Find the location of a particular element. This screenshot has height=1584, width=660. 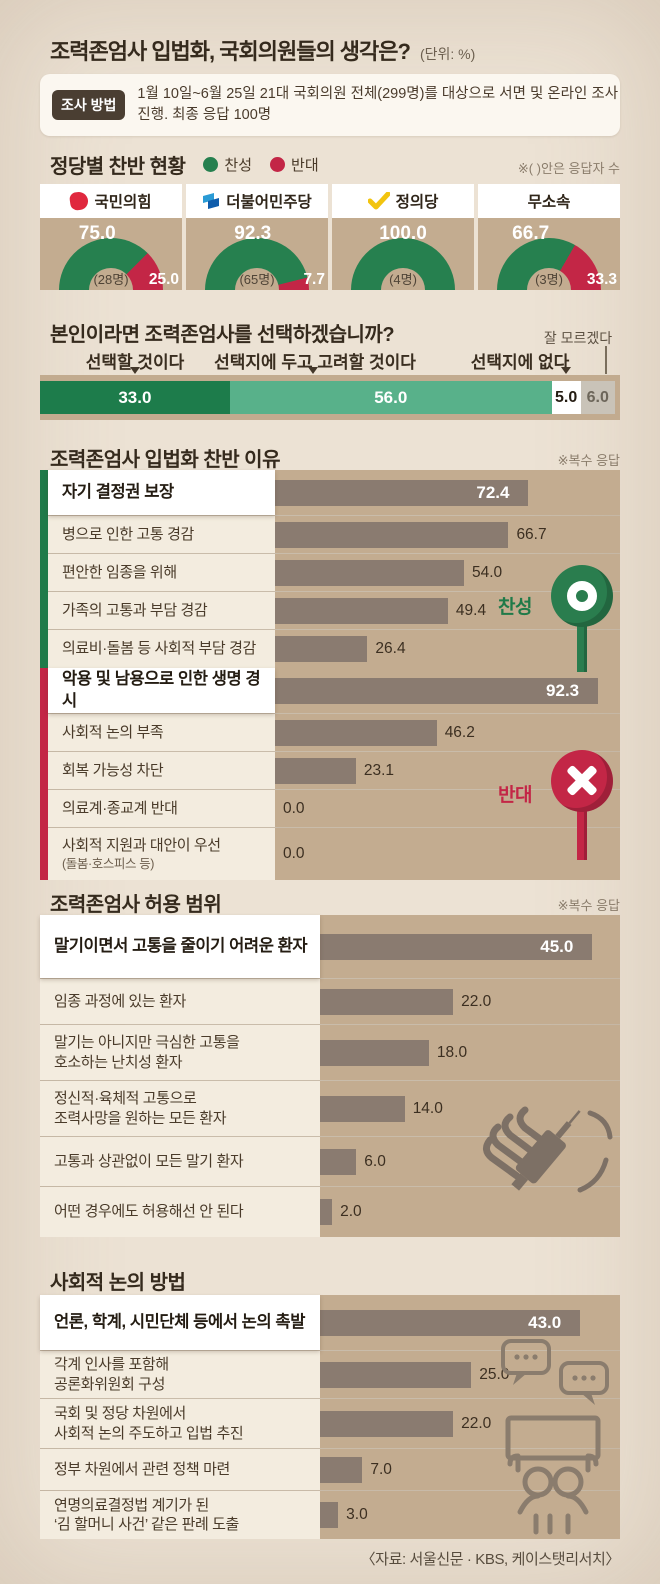

row-label-line: 의료비·돌봄 등 사회적 부담 경감 is located at coordinates (159, 649).